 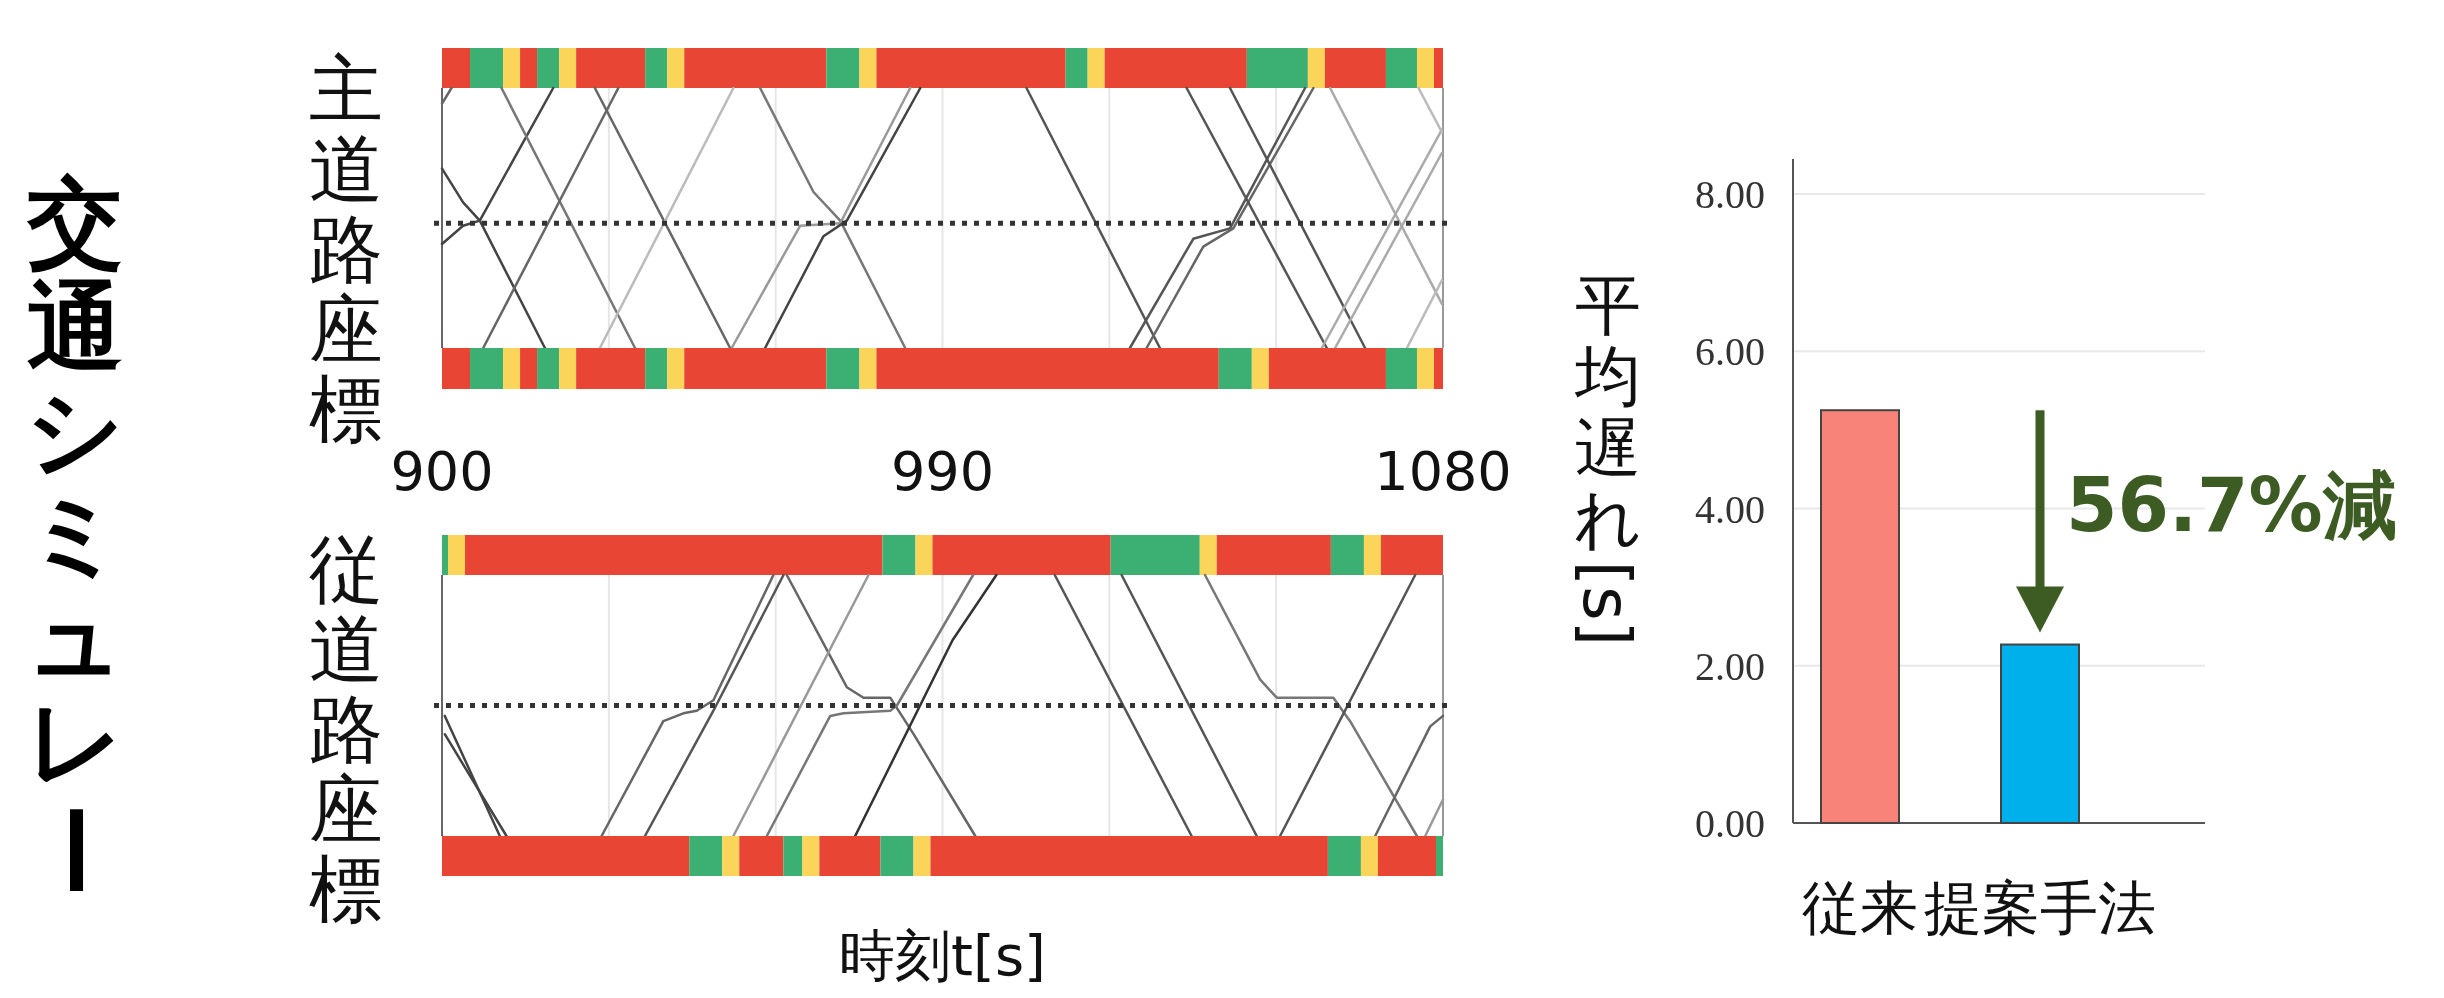 I want to click on y-axis-title: 主道路座標, so click(x=346, y=249).